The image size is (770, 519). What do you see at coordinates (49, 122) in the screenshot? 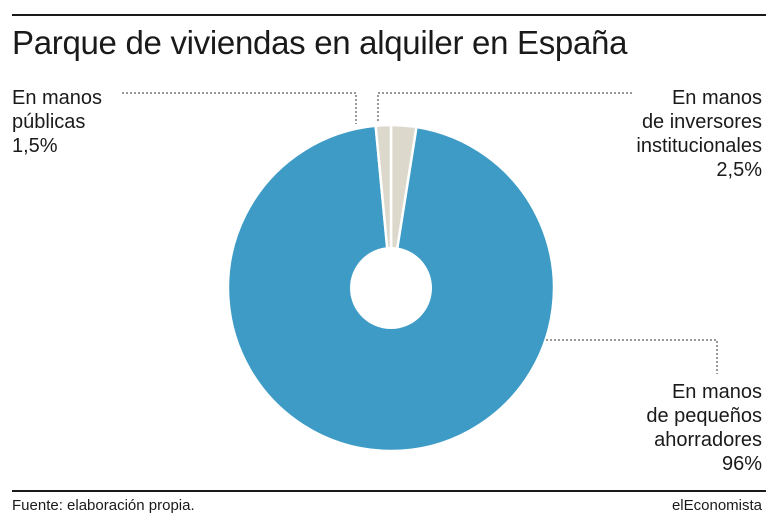
I see `label-public-line2: públicas` at bounding box center [49, 122].